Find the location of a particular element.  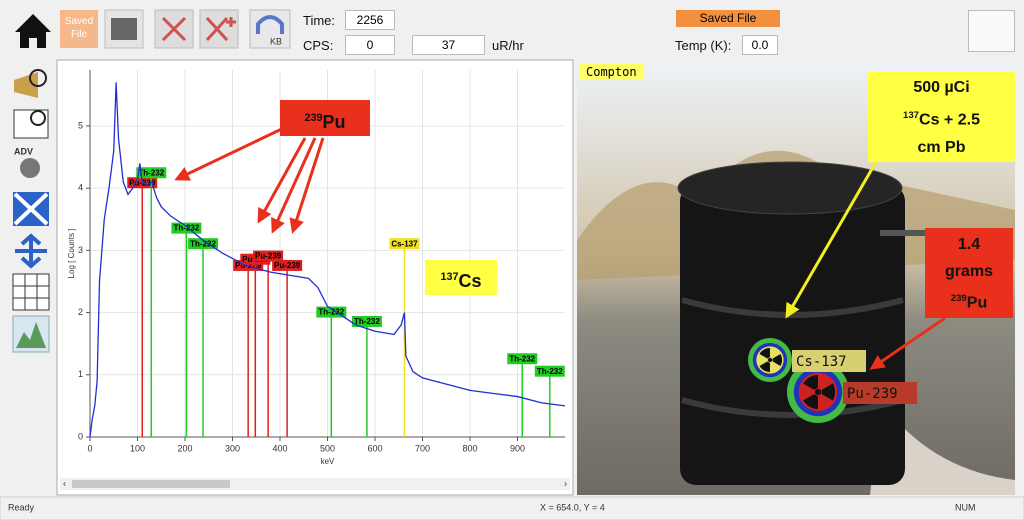

kb-label: KB is located at coordinates (276, 41).